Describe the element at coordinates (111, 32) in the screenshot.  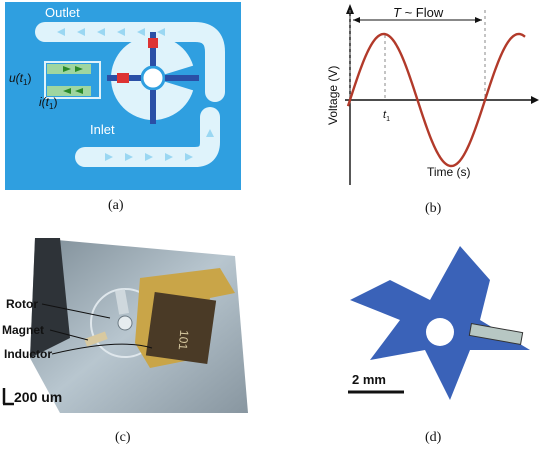
I see `outlet-flow-arrows` at that location.